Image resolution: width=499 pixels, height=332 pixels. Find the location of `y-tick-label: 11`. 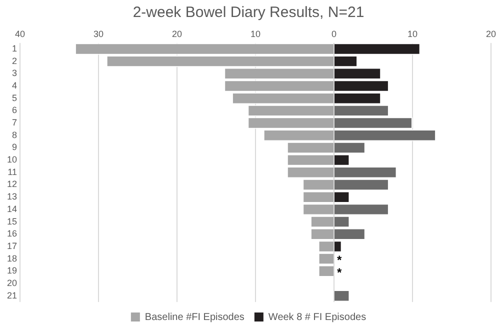

y-tick-label: 11 is located at coordinates (13, 171).